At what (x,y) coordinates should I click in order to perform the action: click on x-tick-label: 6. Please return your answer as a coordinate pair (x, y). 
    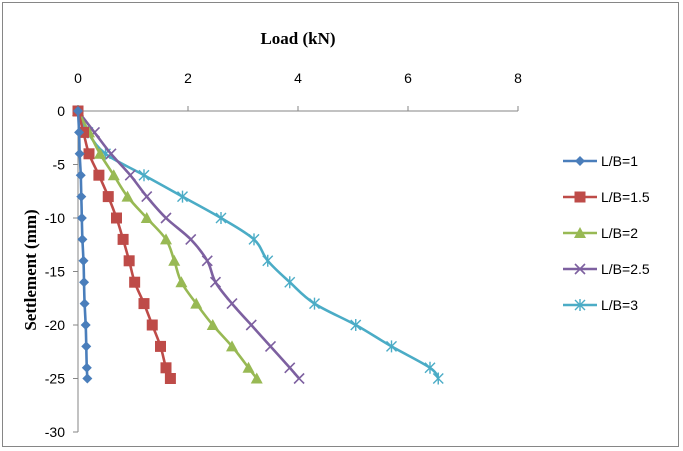
    Looking at the image, I should click on (408, 78).